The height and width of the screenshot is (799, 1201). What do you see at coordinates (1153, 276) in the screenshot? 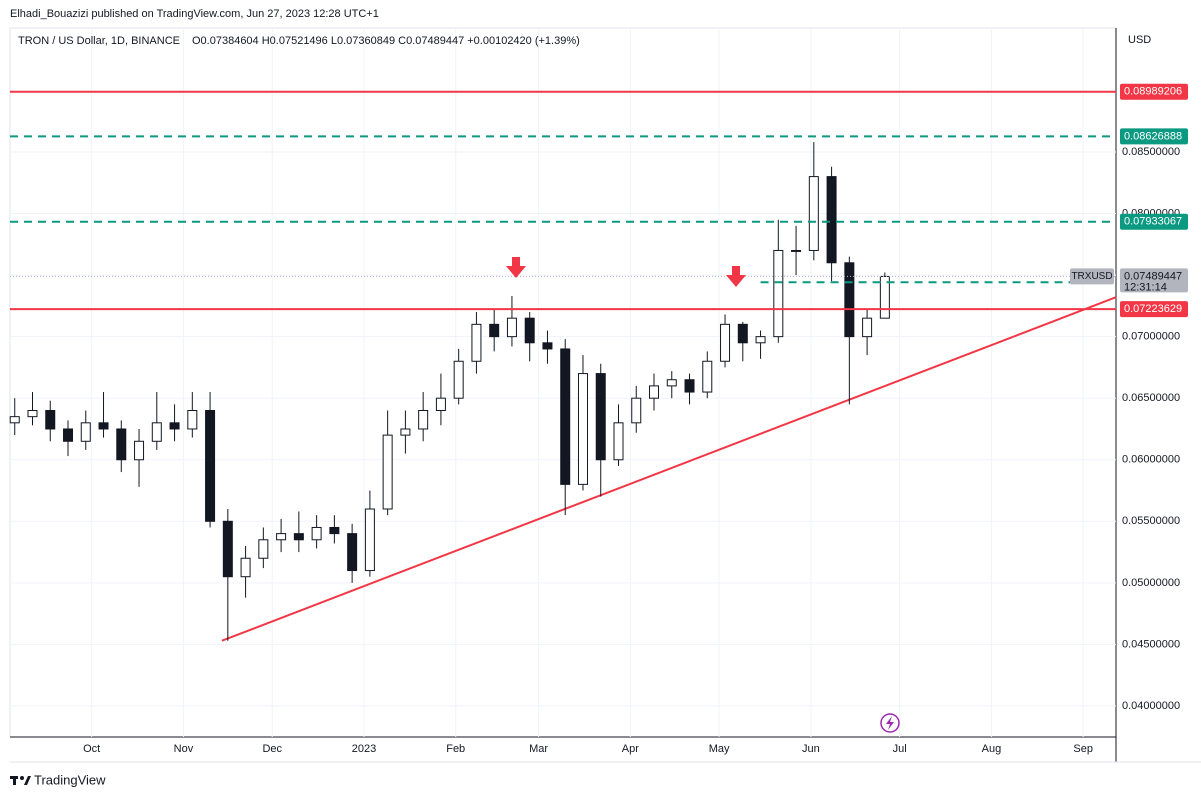
I see `last-price-label: 0.07489447` at bounding box center [1153, 276].